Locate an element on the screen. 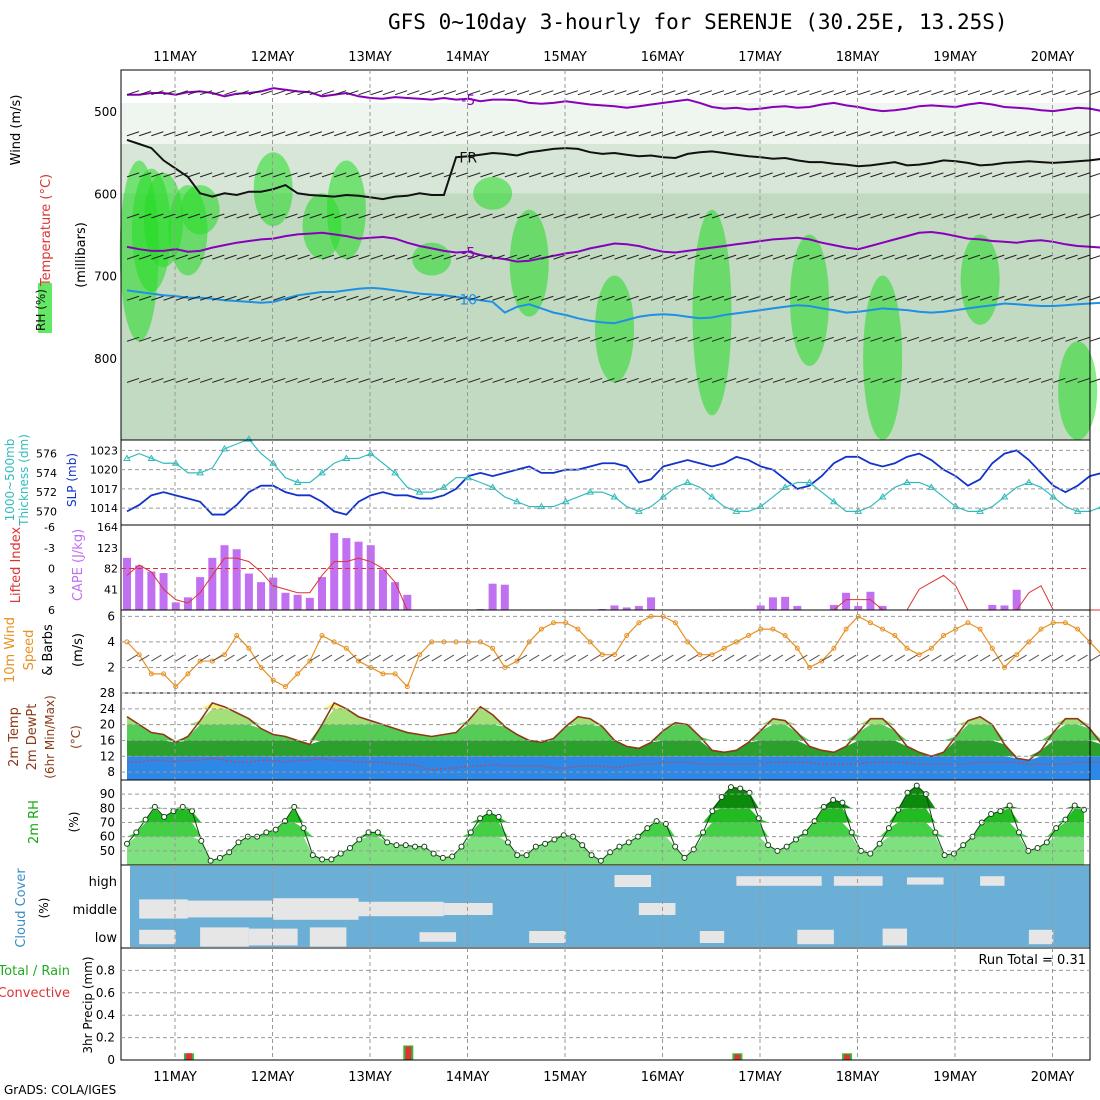 The height and width of the screenshot is (1100, 1100). temp-tick: 12 is located at coordinates (107, 756).